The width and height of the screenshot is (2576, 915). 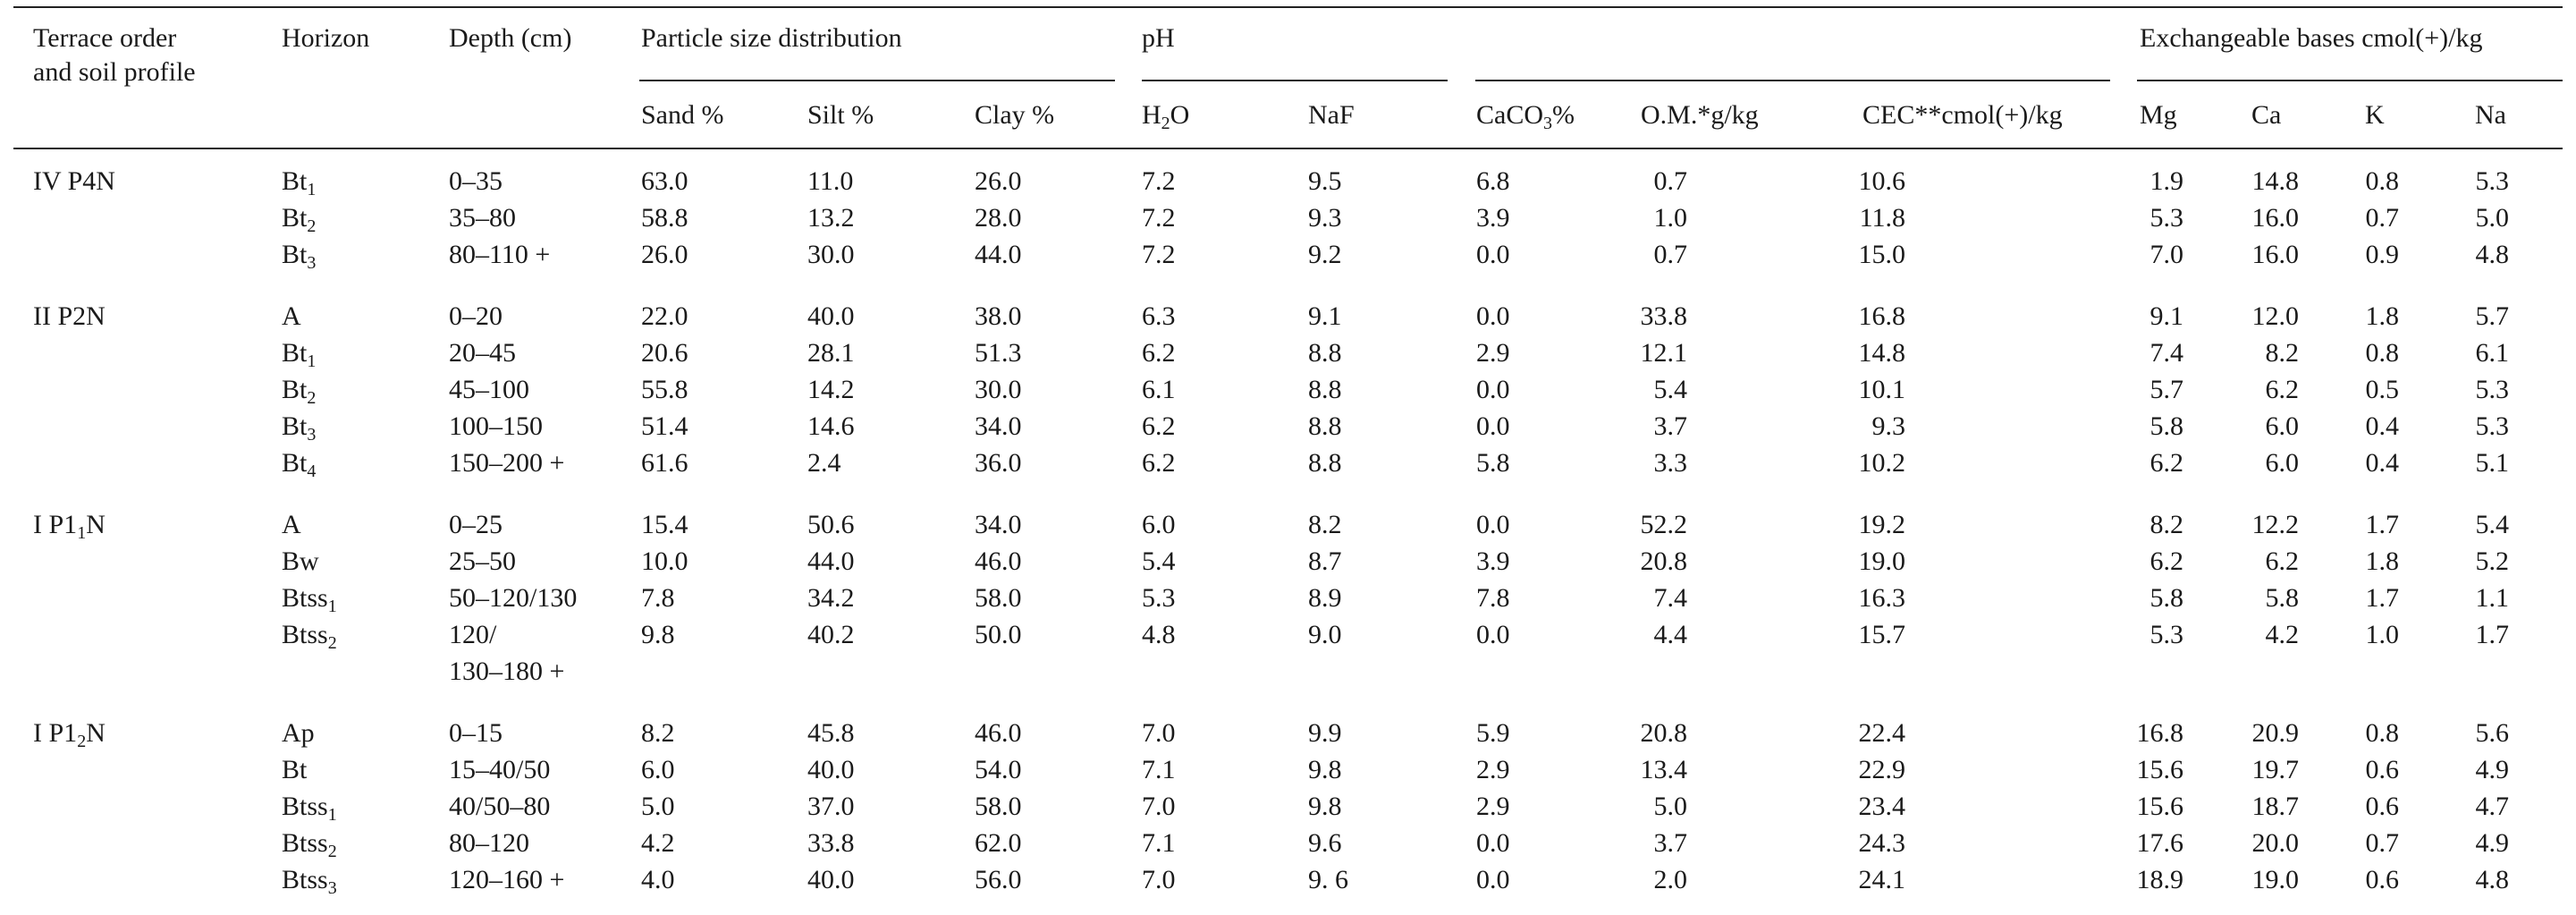 I want to click on table-cell-ca: 16.0, so click(x=2275, y=218).